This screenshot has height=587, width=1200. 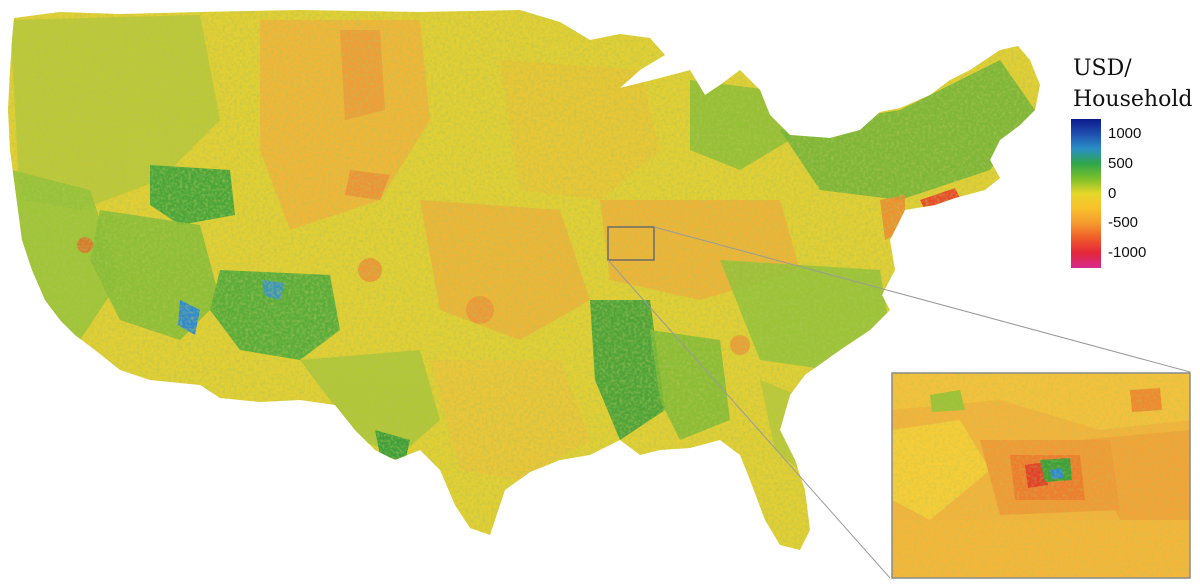 I want to click on zoom-region-box, so click(x=631, y=243).